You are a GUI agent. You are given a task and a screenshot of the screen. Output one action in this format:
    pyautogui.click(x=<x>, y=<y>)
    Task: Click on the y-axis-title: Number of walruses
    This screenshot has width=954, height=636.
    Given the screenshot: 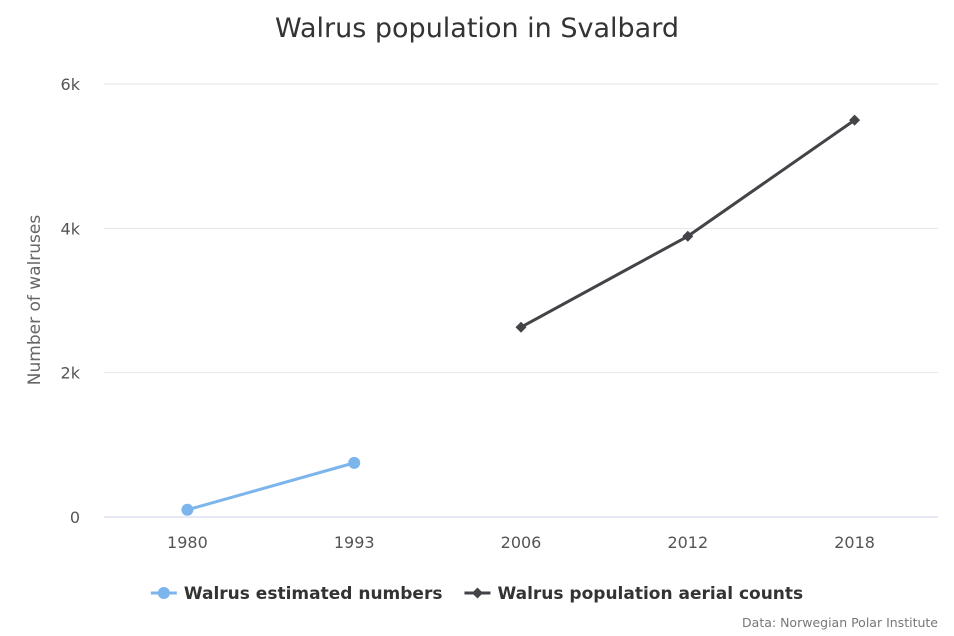 What is the action you would take?
    pyautogui.click(x=35, y=300)
    